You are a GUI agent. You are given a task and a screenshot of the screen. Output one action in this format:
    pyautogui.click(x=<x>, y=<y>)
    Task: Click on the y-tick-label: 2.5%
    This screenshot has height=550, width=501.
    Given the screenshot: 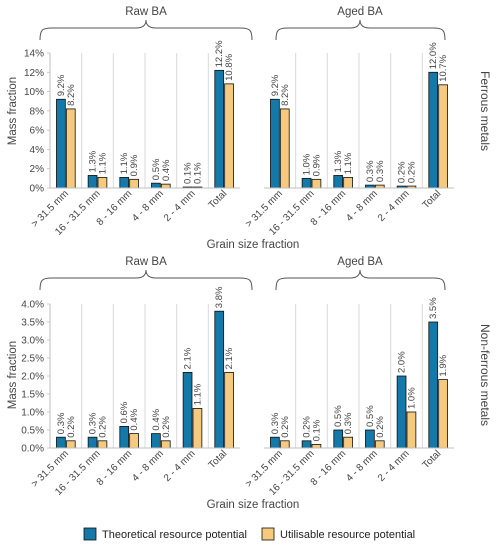 What is the action you would take?
    pyautogui.click(x=32, y=359)
    